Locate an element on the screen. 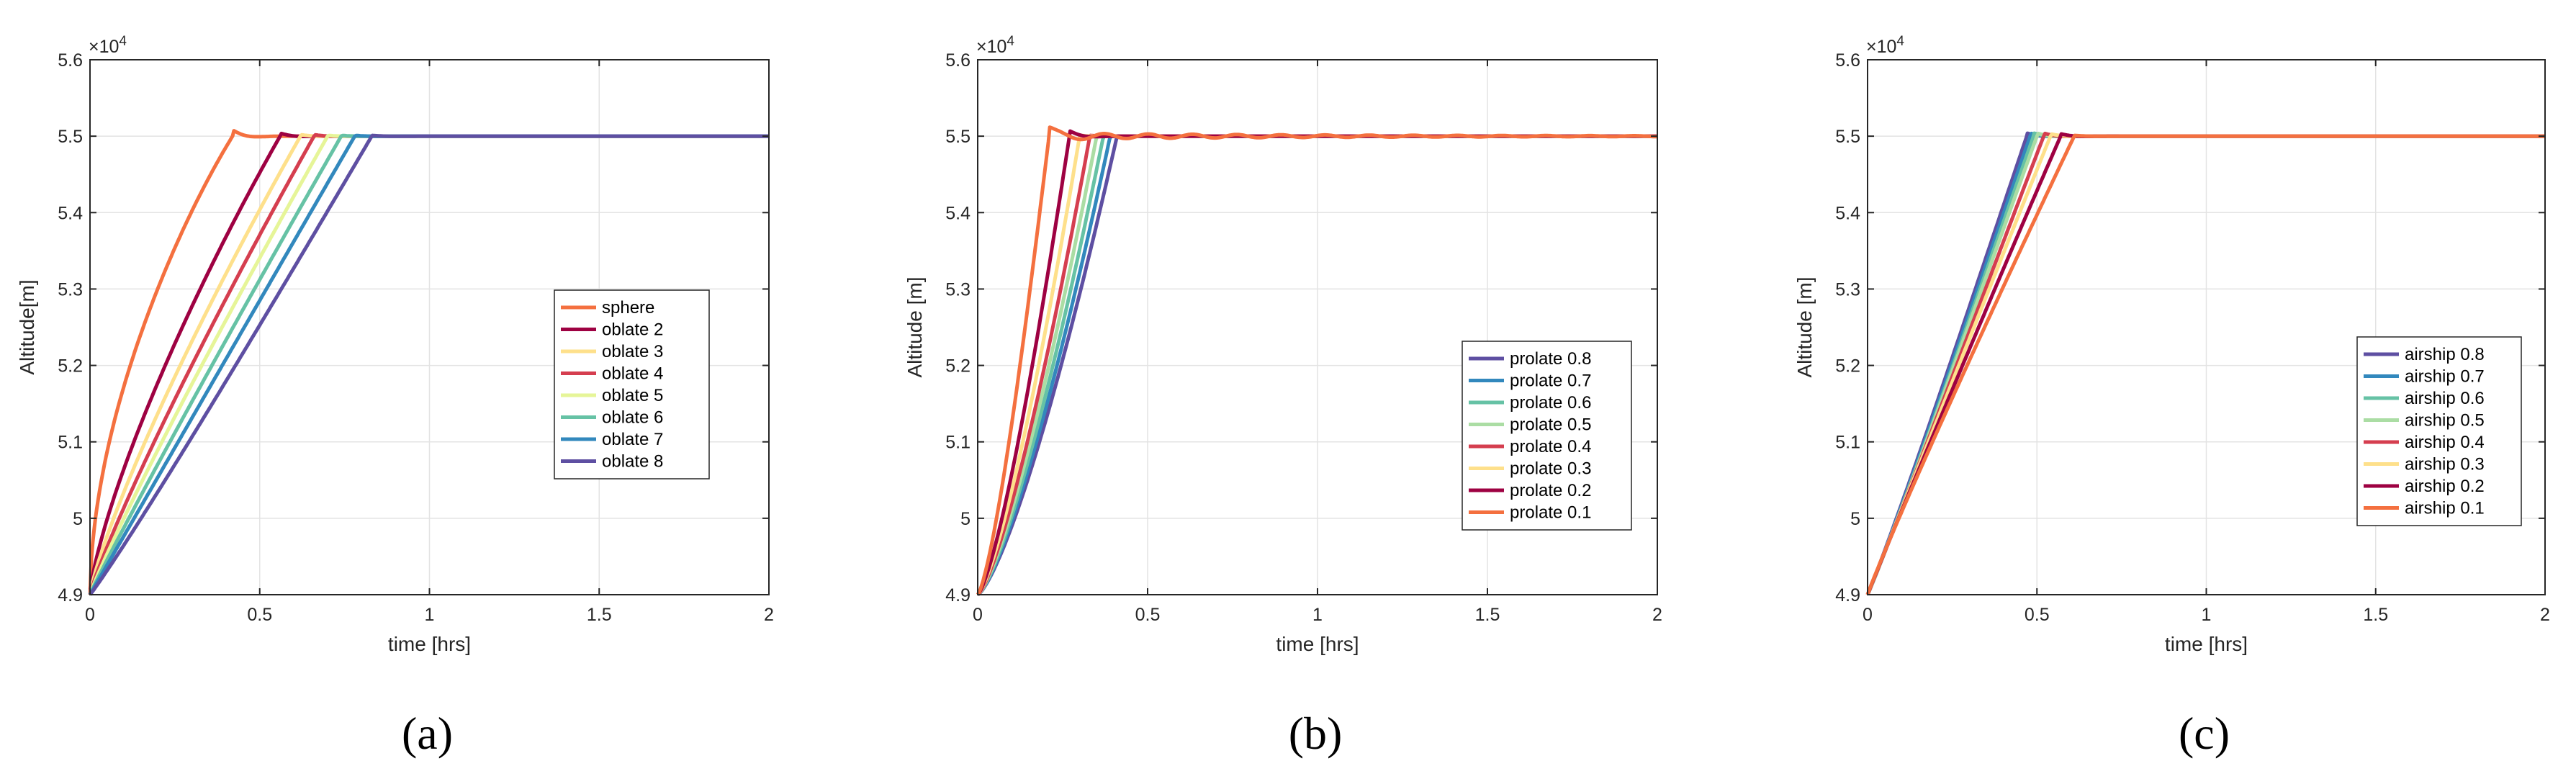 The height and width of the screenshot is (779, 2576). legend-entry: prolate 0.8 is located at coordinates (1550, 359).